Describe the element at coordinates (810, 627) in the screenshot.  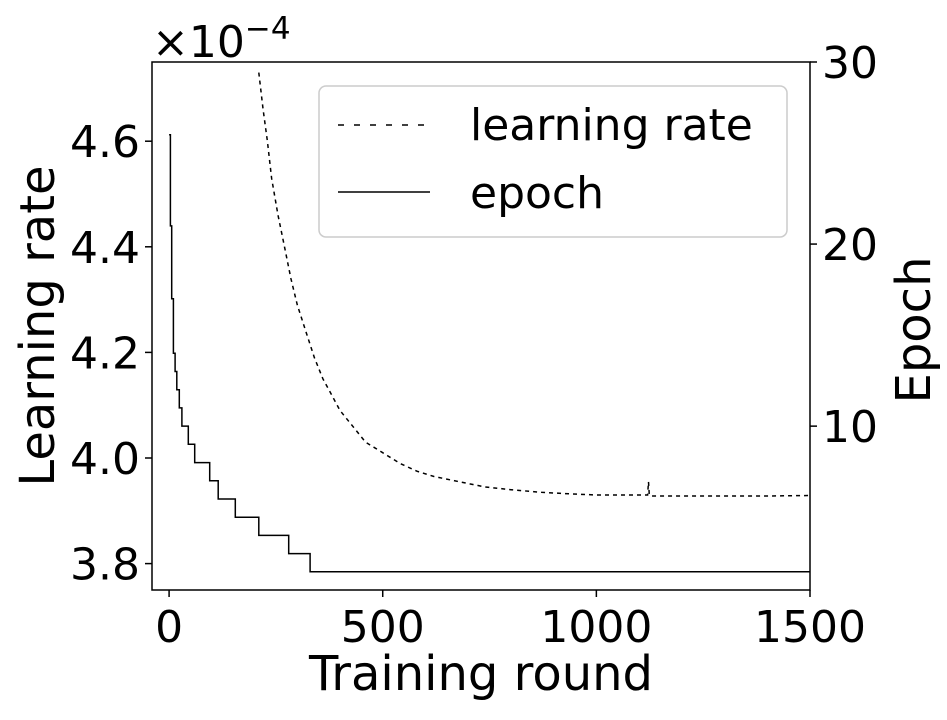
I see `x-tick-label: 1500` at that location.